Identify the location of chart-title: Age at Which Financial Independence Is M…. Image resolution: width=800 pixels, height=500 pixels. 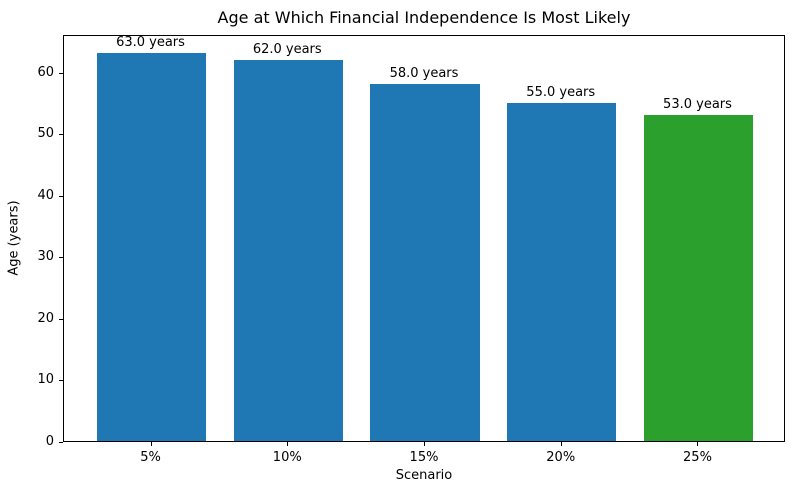
(424, 17).